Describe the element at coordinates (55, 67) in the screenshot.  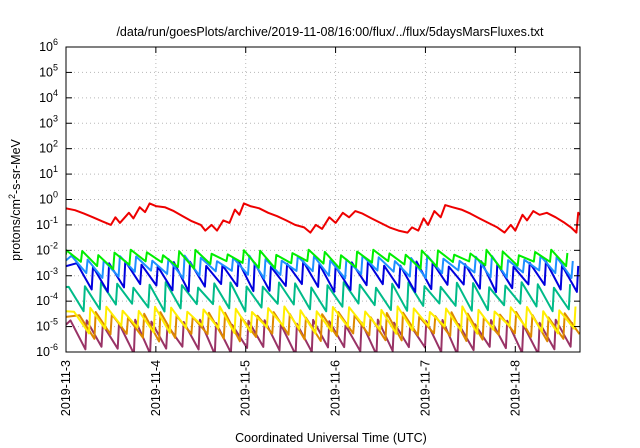
I see `y-tick-exp: 5` at that location.